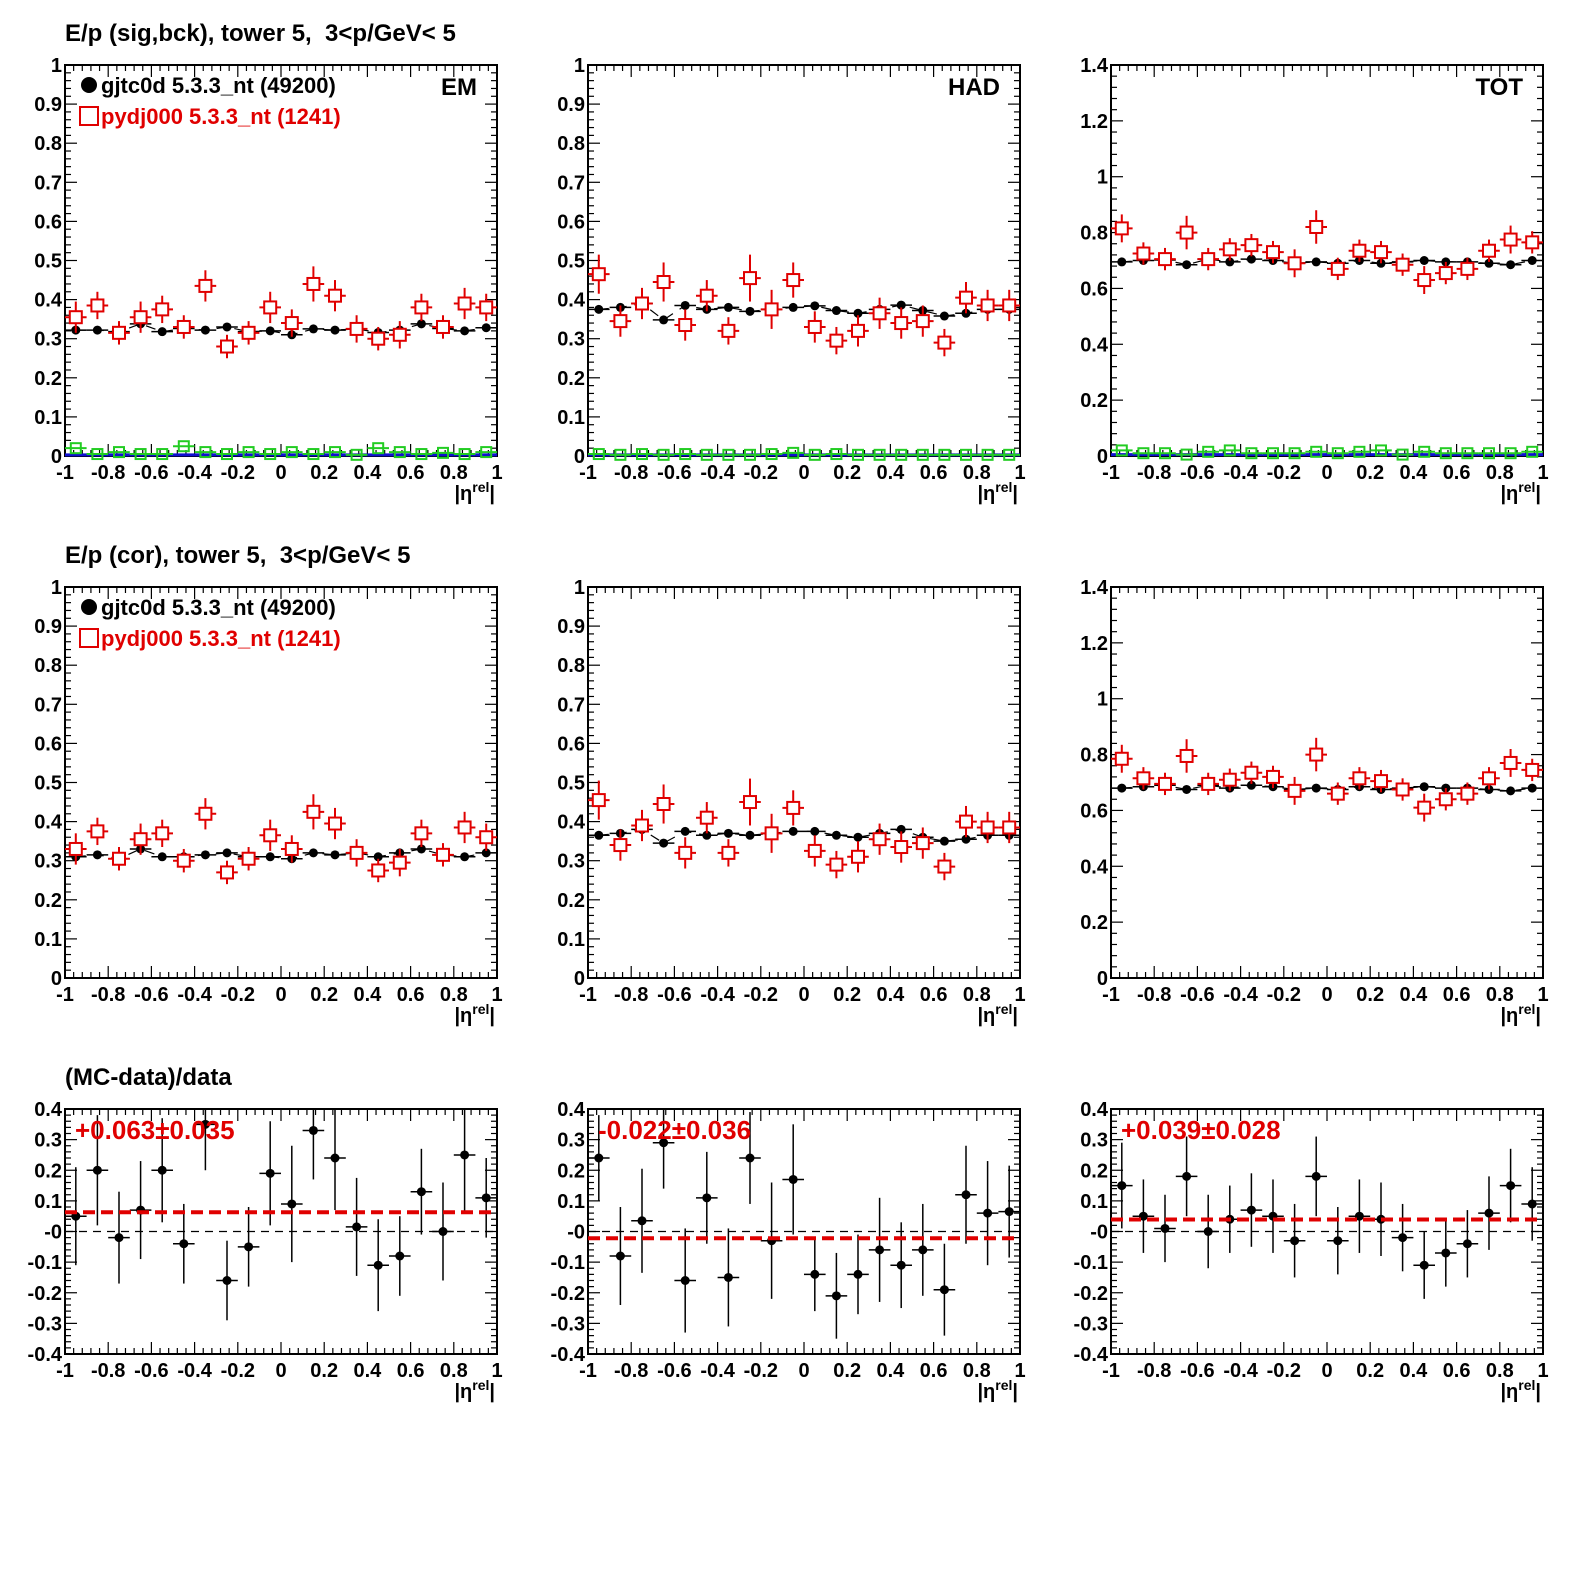  Describe the element at coordinates (1499, 87) in the screenshot. I see `panel-tag: TOT` at that location.